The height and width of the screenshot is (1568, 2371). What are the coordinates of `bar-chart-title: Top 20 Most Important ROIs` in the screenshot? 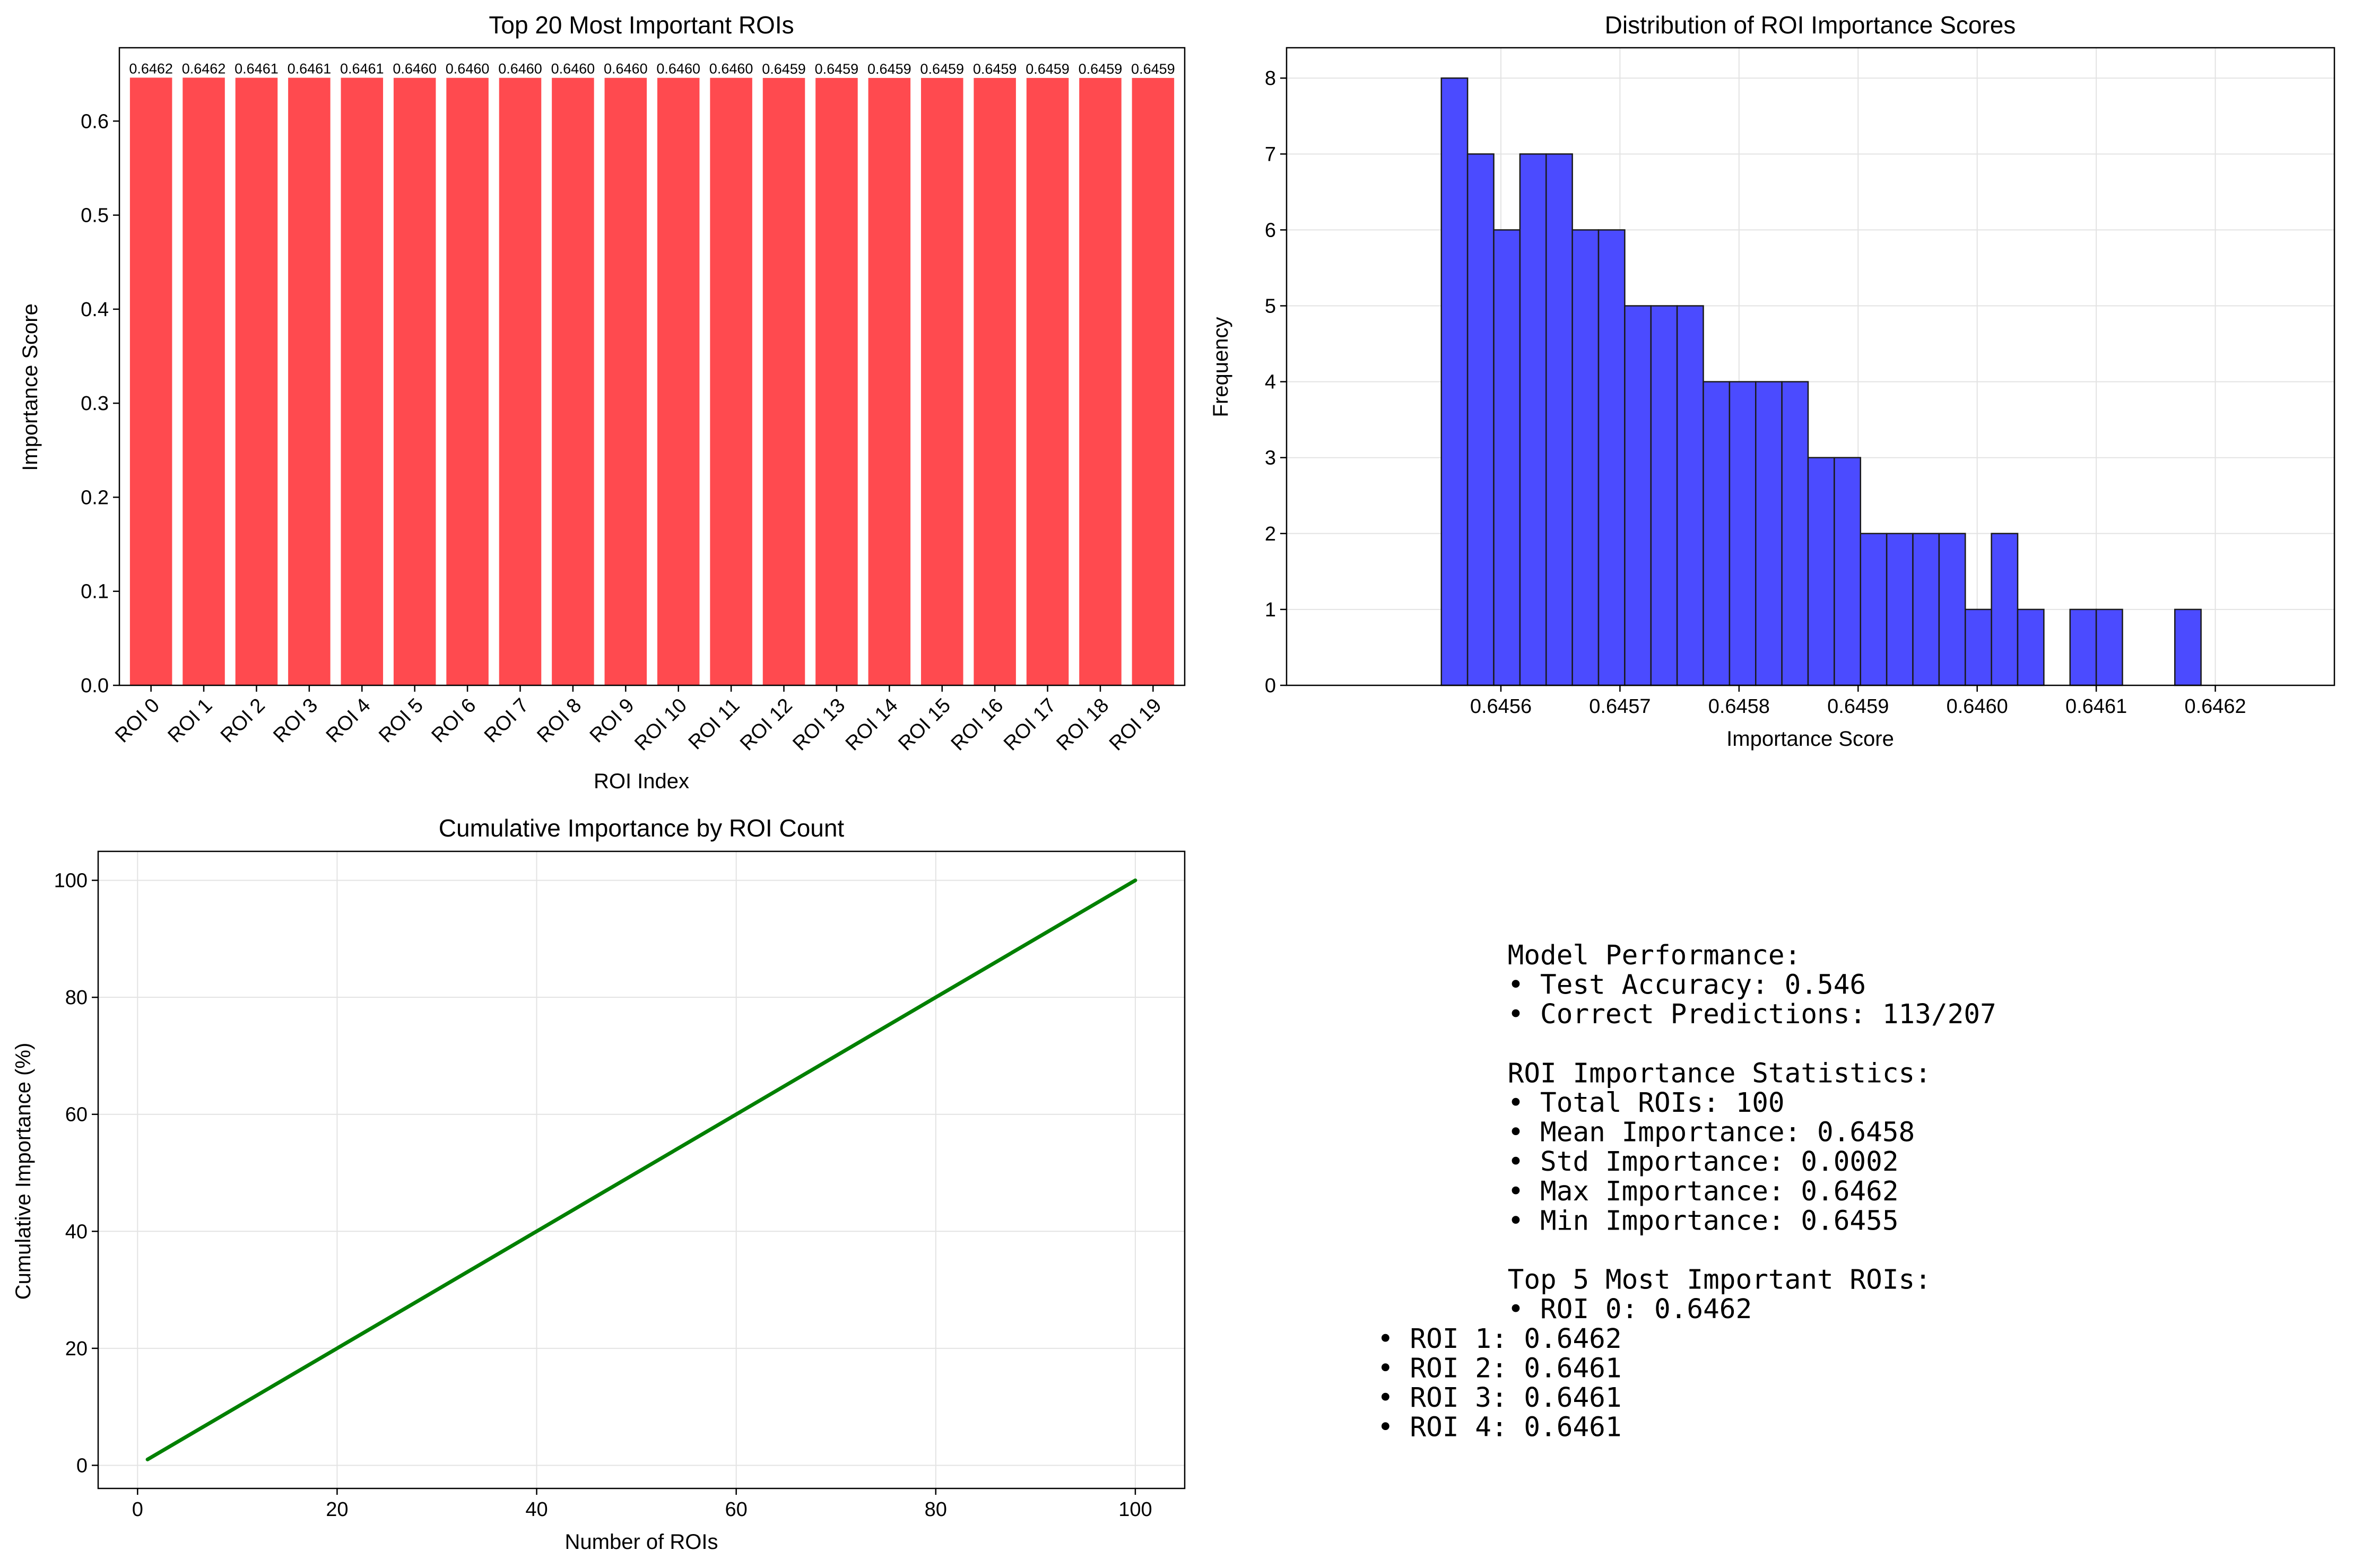 It's located at (641, 25).